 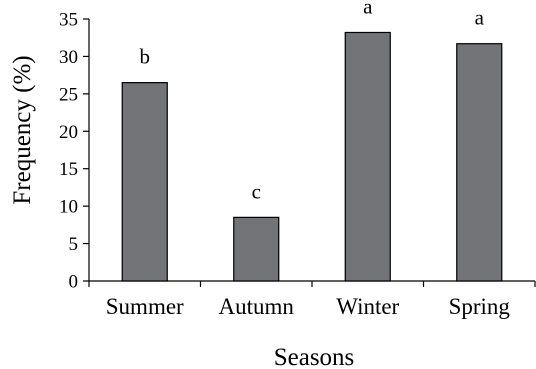 I want to click on x-axis: Summer Autumn Winter Spring, so click(x=312, y=299).